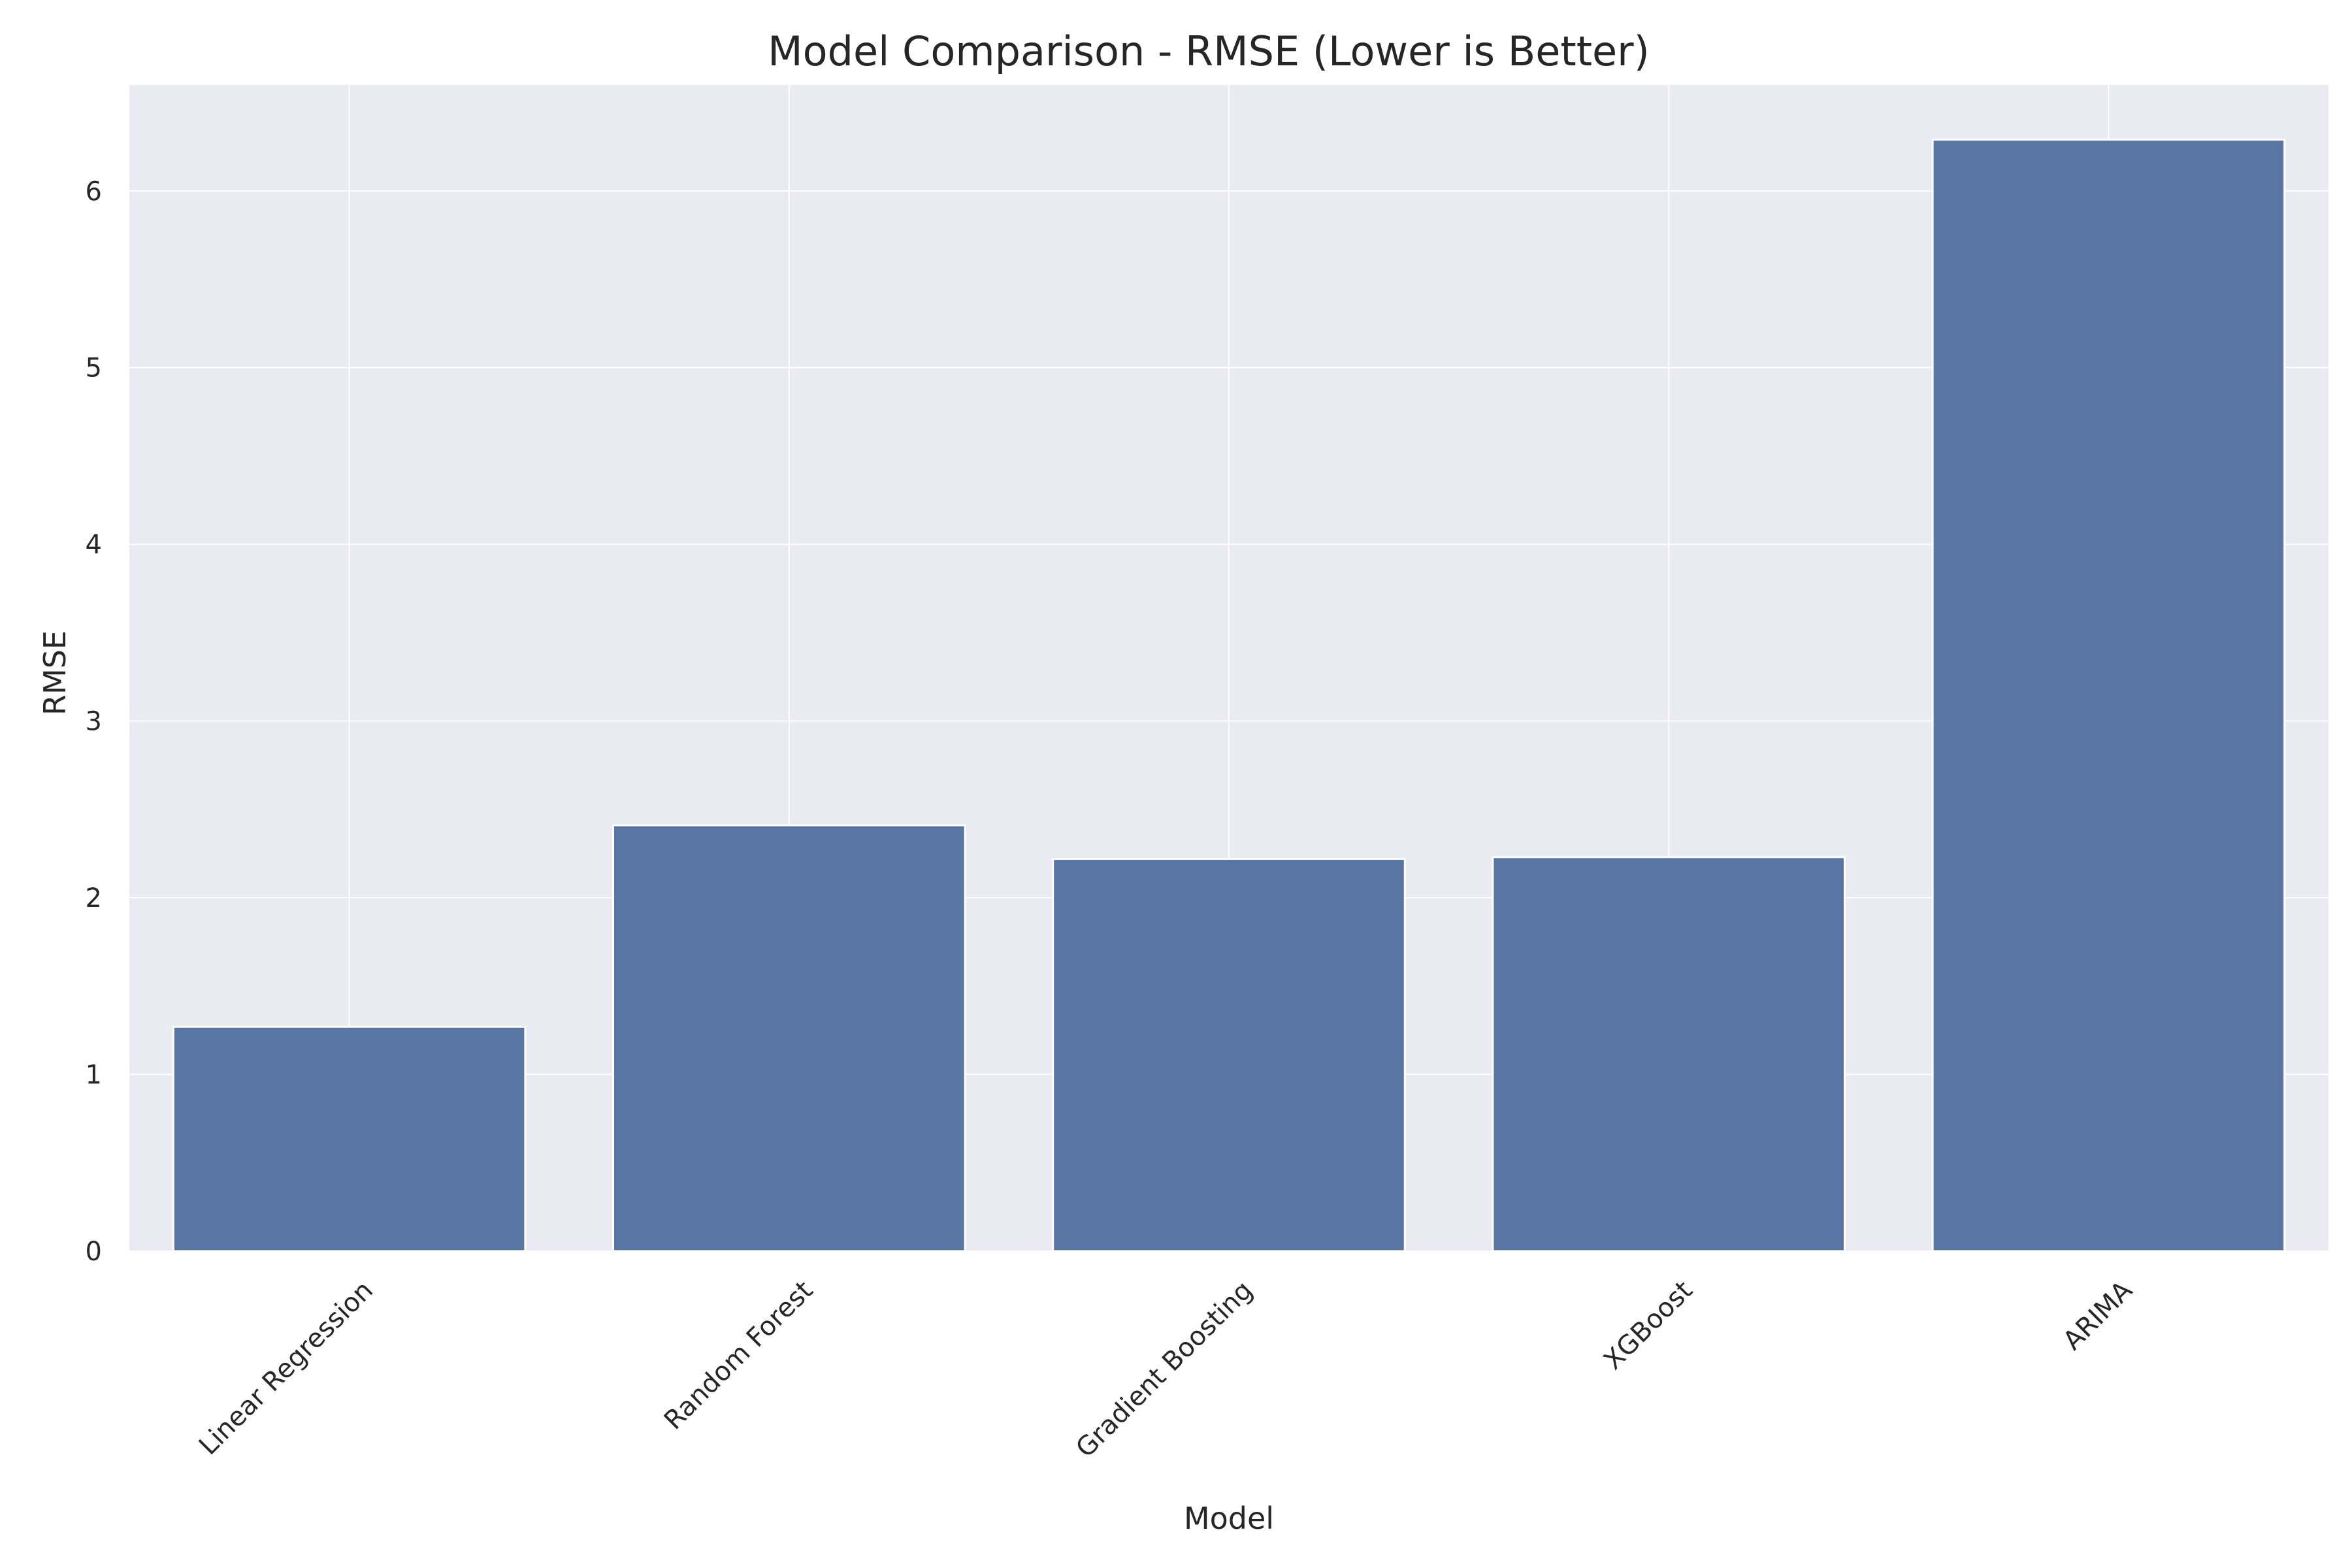  I want to click on bar-xgboost, so click(1669, 1054).